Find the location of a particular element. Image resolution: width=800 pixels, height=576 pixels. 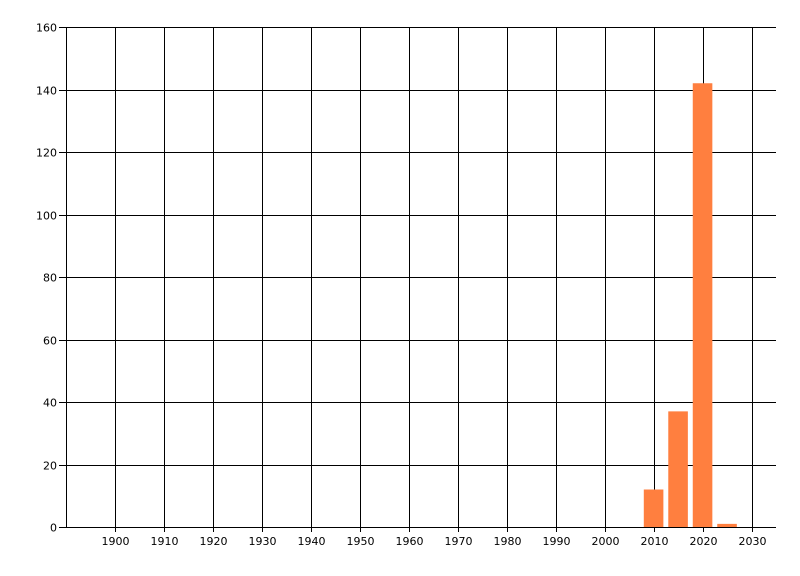

x-tick-label: 1950 is located at coordinates (361, 541).